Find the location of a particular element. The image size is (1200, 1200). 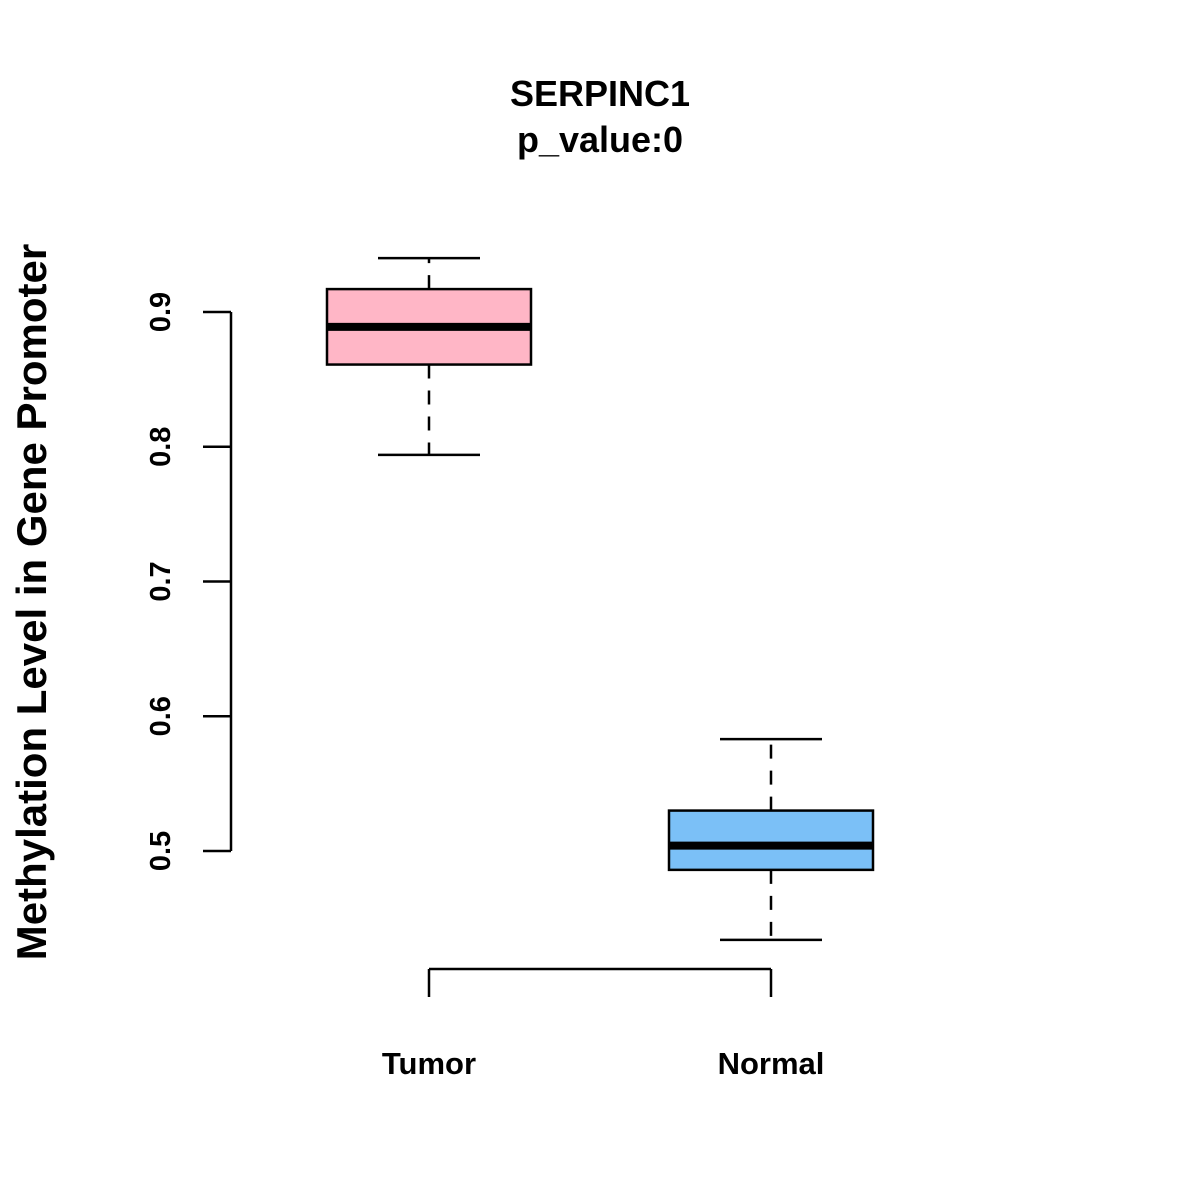

y-tick-label: 0.8 is located at coordinates (161, 447).